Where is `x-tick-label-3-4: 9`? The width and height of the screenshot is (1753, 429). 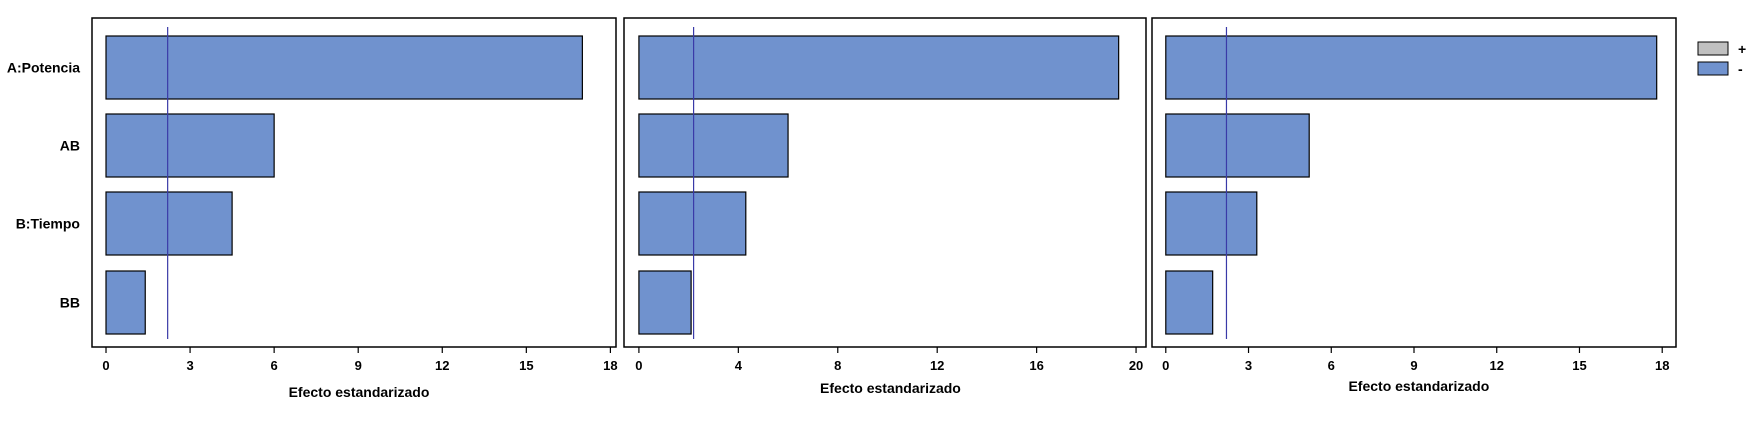
x-tick-label-3-4: 9 is located at coordinates (1413, 365).